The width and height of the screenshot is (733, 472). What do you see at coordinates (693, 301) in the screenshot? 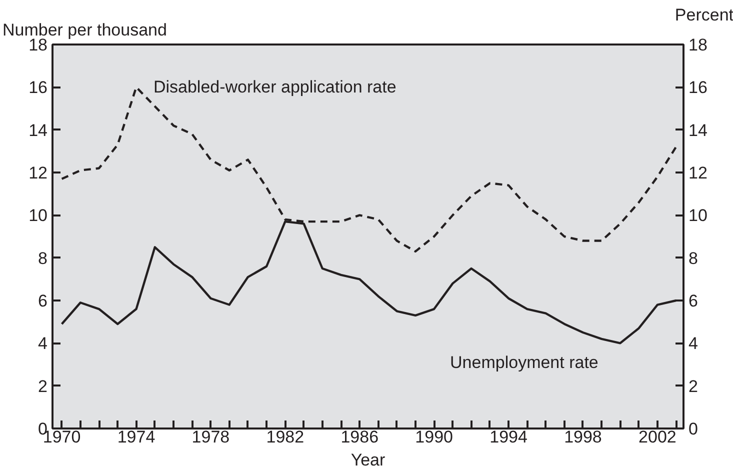
I see `y2-tick-label: 6` at bounding box center [693, 301].